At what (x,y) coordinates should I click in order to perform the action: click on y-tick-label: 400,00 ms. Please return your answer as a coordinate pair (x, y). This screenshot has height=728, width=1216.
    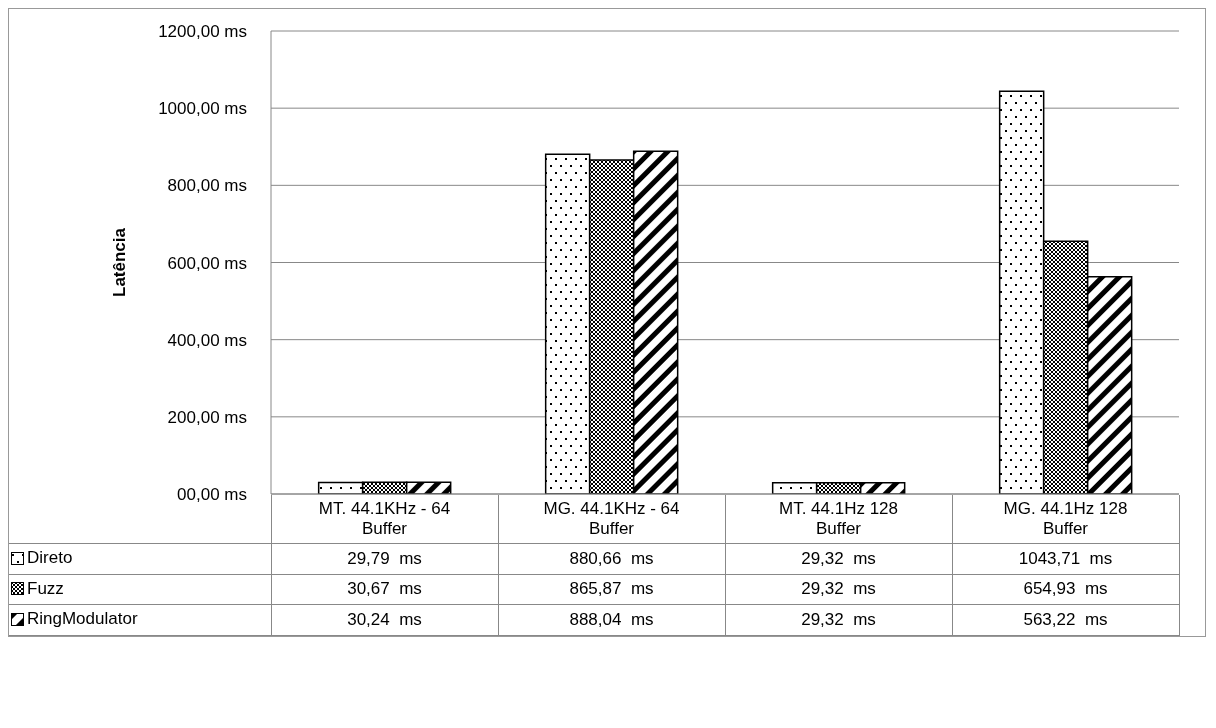
    Looking at the image, I should click on (207, 340).